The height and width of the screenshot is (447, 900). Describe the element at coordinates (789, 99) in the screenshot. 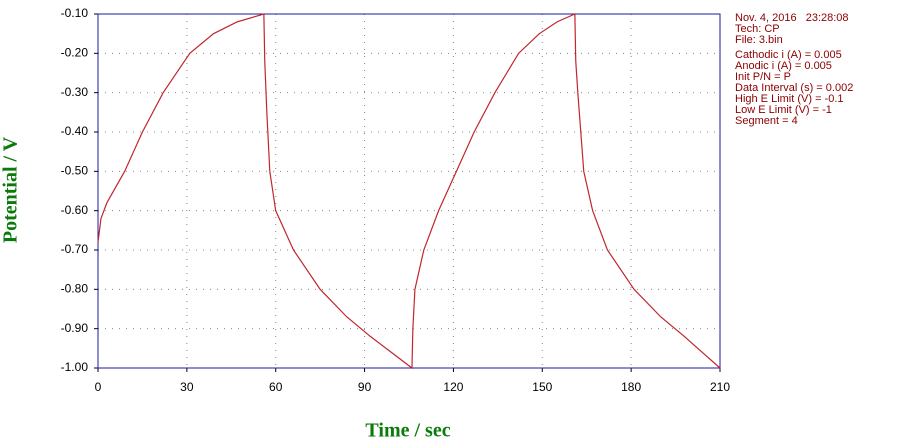

I see `annotation: High E Limit (V) = -0.1` at that location.